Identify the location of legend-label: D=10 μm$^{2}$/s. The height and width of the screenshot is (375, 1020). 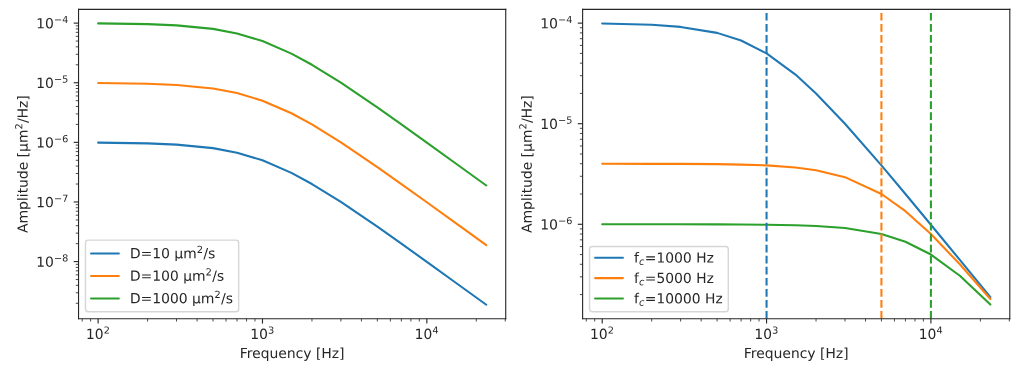
(173, 253).